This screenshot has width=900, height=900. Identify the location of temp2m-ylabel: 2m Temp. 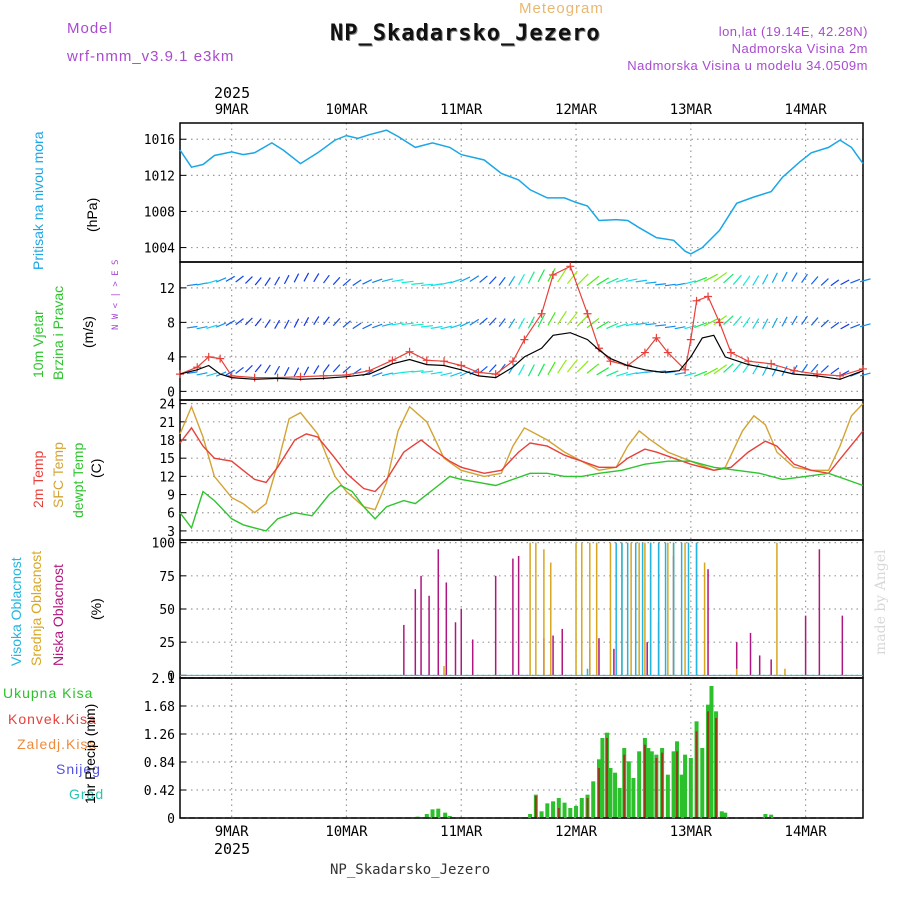
(38, 479).